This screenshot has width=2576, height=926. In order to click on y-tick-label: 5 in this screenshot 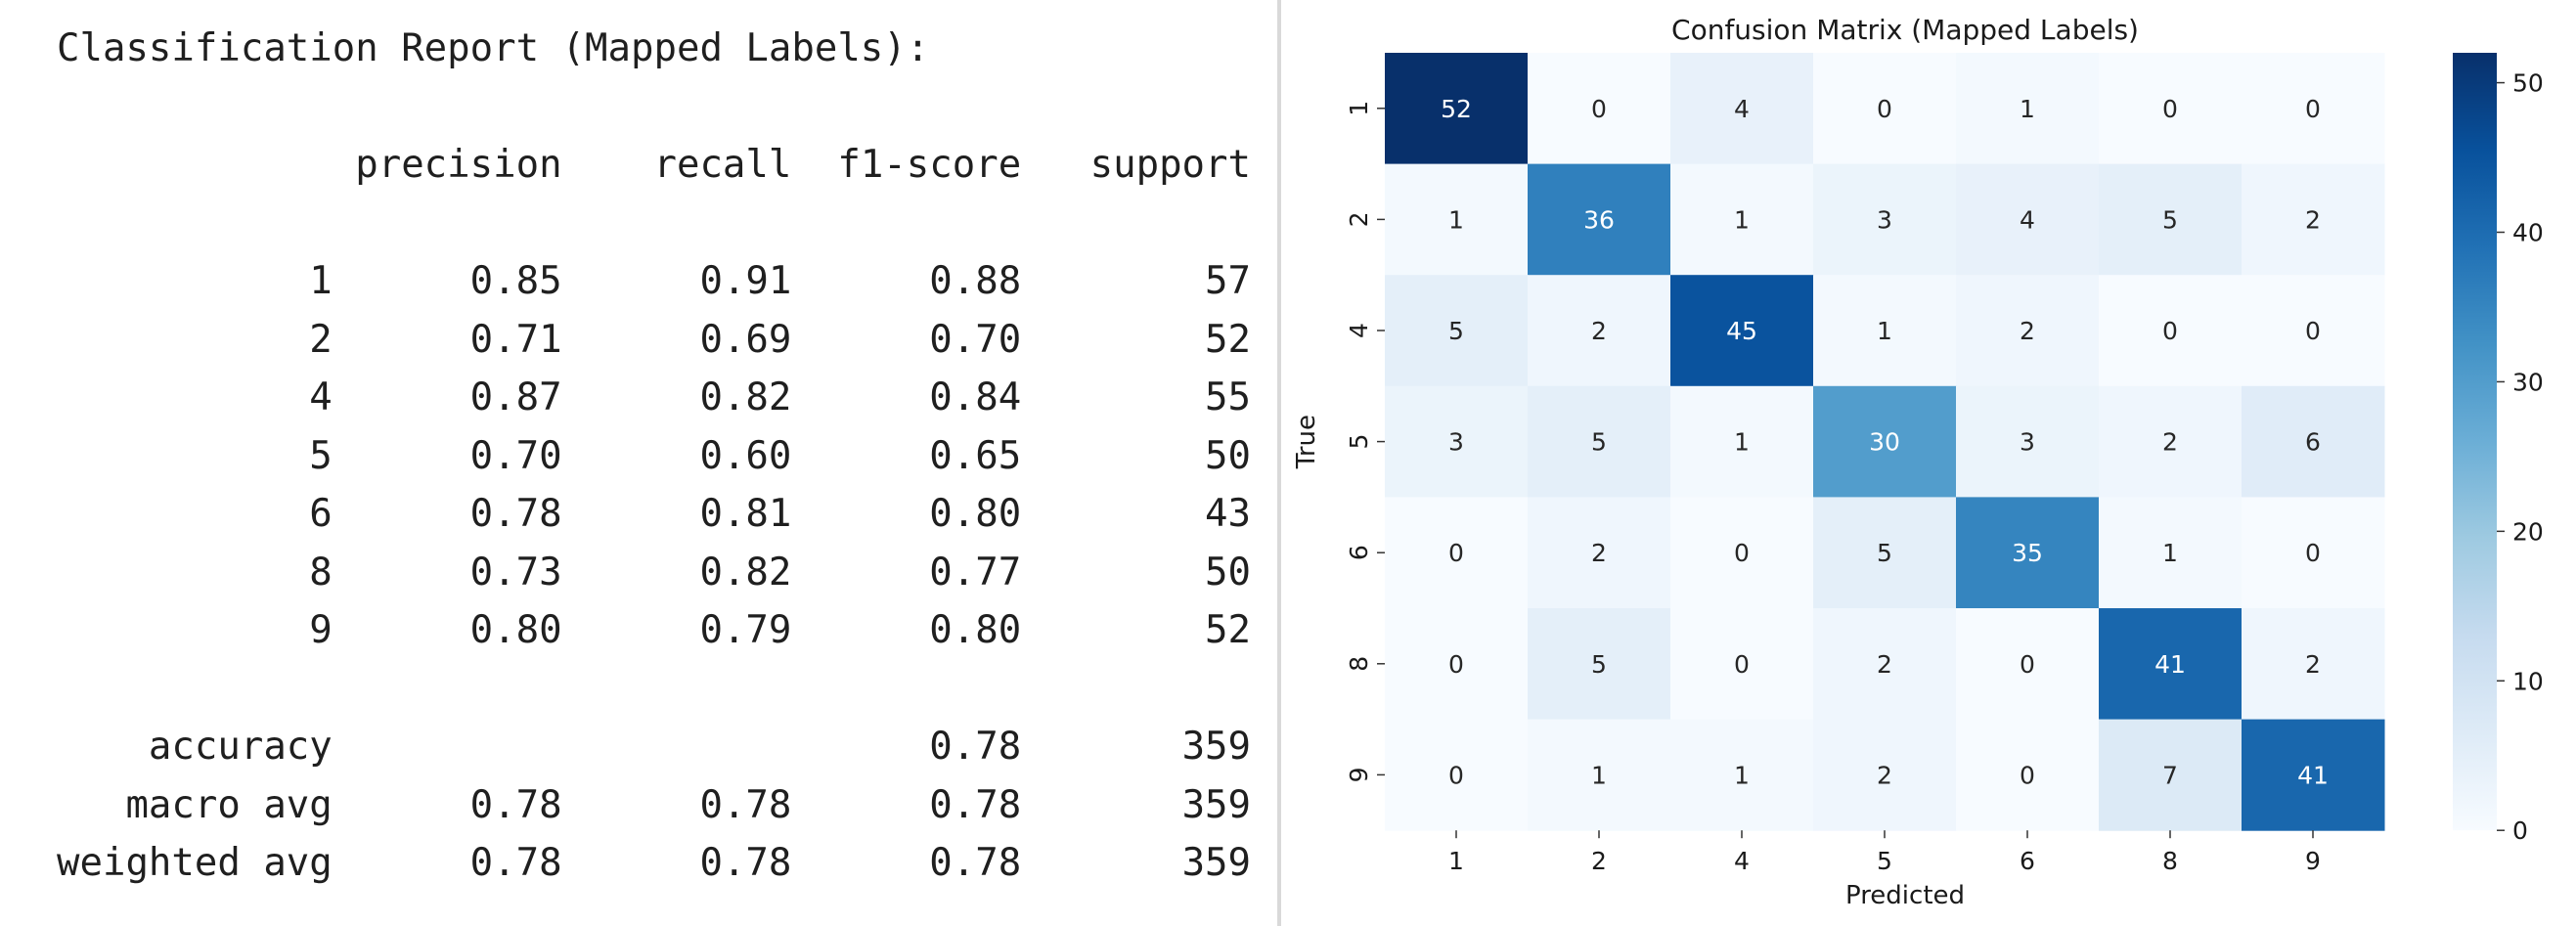, I will do `click(1359, 442)`.